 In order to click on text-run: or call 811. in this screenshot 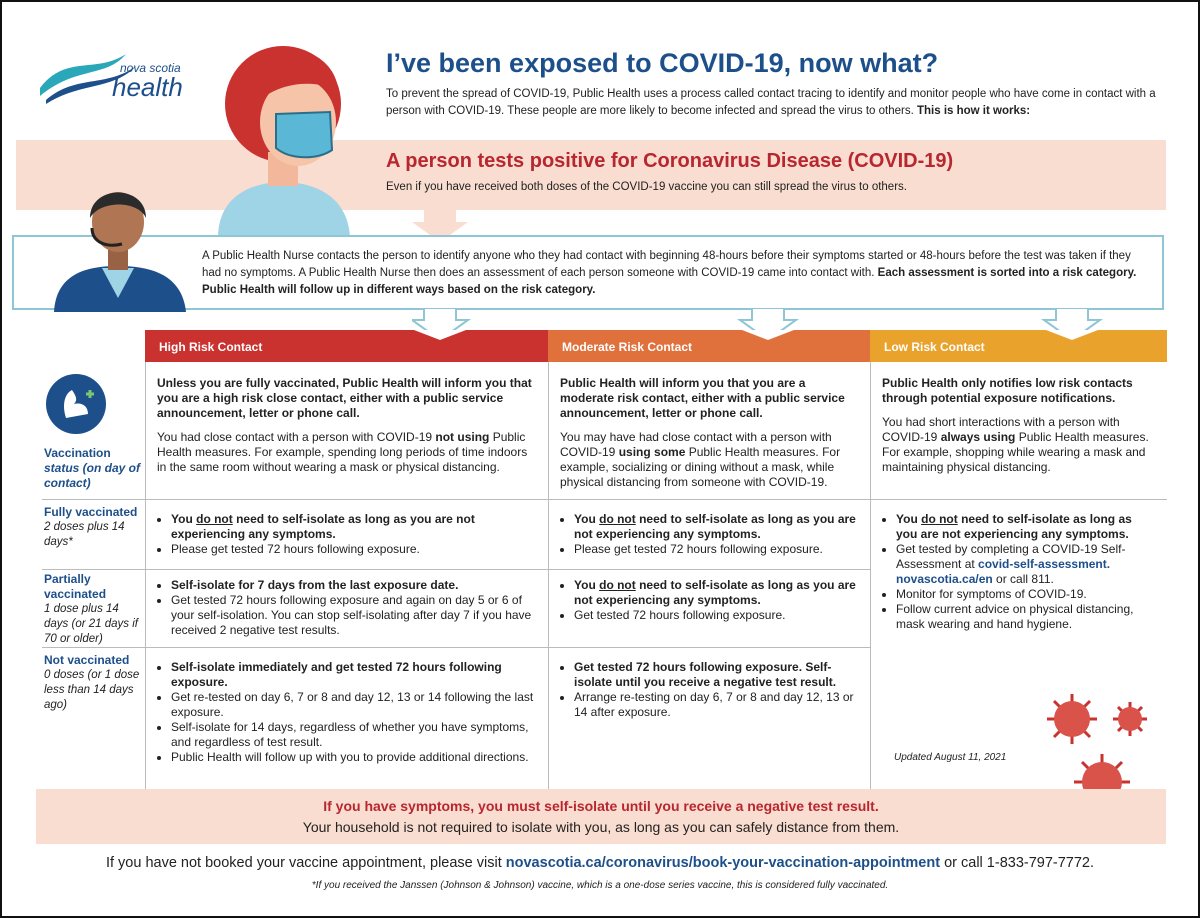, I will do `click(1023, 579)`.